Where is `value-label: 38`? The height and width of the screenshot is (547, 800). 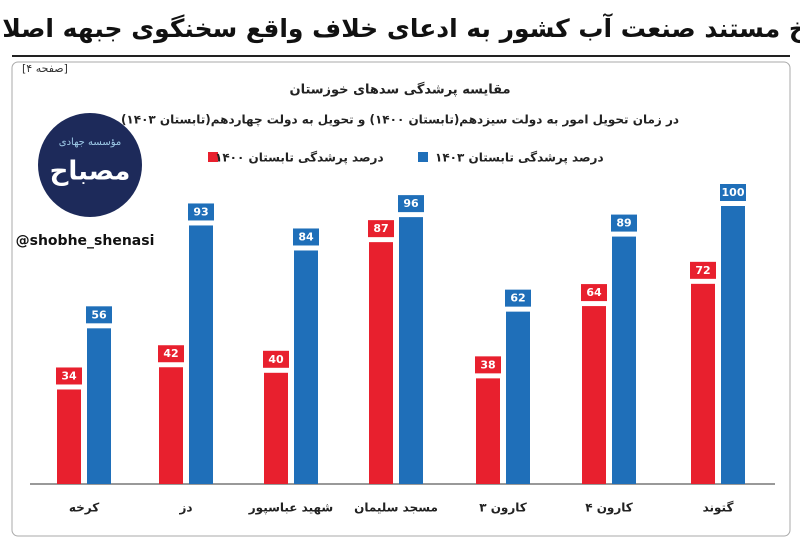 value-label: 38 is located at coordinates (487, 364).